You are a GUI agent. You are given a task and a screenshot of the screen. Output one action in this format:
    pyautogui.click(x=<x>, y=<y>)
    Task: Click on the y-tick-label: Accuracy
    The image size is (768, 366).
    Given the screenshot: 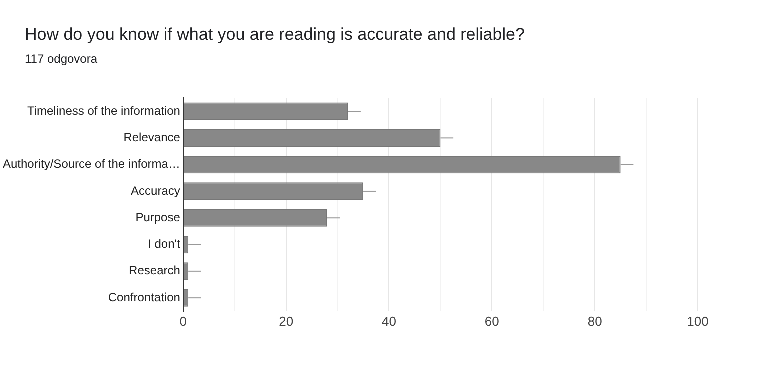 What is the action you would take?
    pyautogui.click(x=155, y=191)
    